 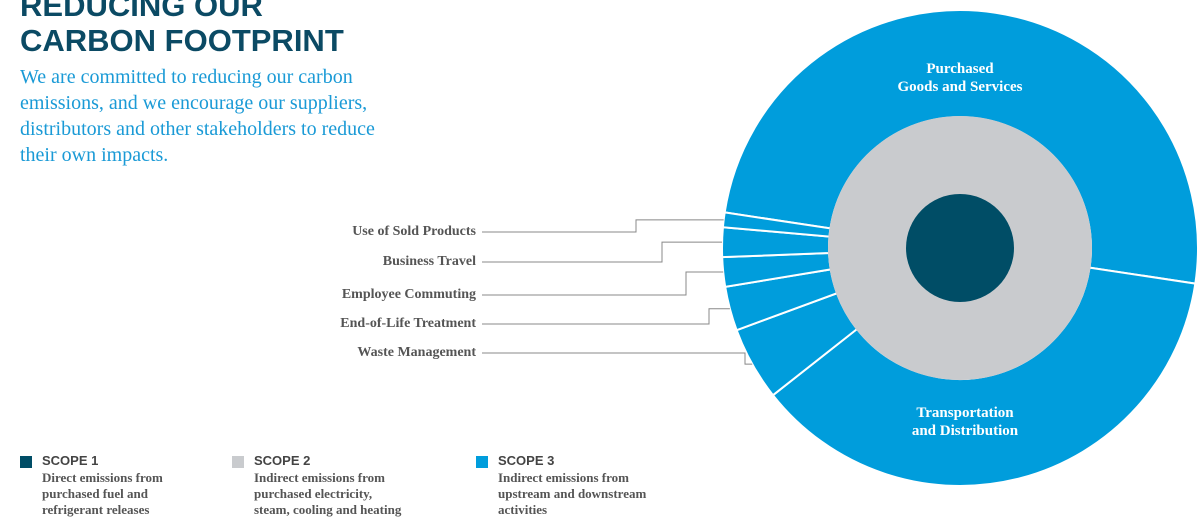 I want to click on legend-name: SCOPE 3, so click(x=526, y=460).